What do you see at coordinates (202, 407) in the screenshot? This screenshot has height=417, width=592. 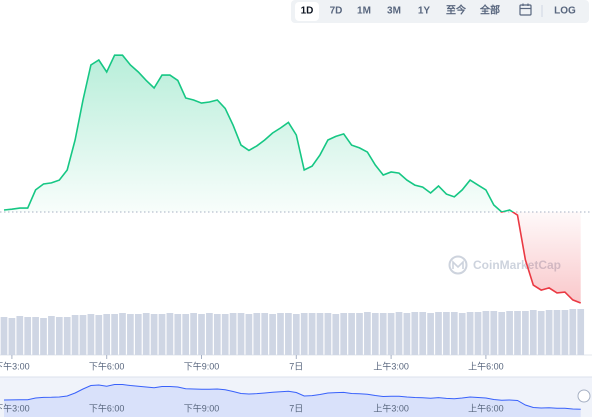 I see `navigator-label: 下午9:00` at bounding box center [202, 407].